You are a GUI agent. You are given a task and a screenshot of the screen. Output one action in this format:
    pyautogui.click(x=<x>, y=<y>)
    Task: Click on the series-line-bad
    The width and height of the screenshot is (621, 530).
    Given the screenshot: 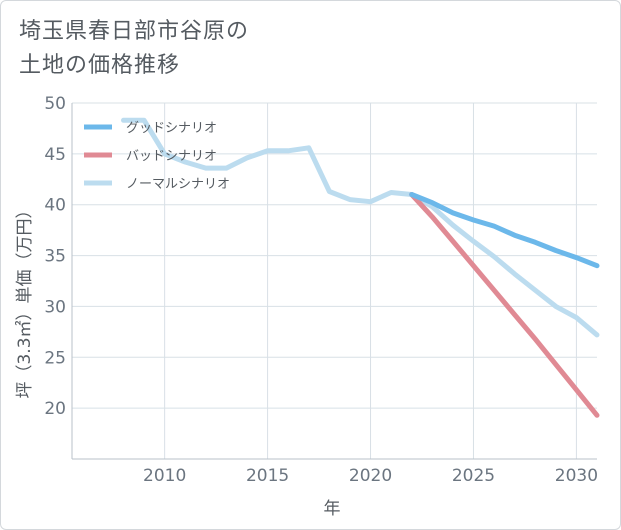 What is the action you would take?
    pyautogui.click(x=504, y=305)
    